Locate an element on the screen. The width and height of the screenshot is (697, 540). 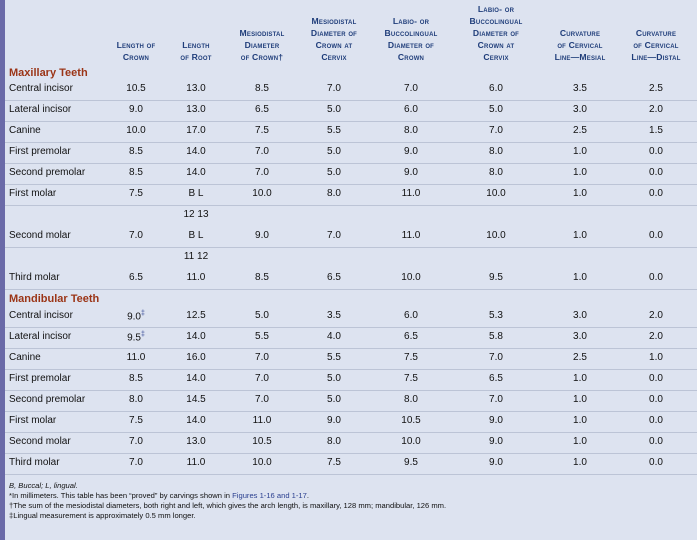
tooth-name: Lateral incisor is located at coordinates (40, 336).